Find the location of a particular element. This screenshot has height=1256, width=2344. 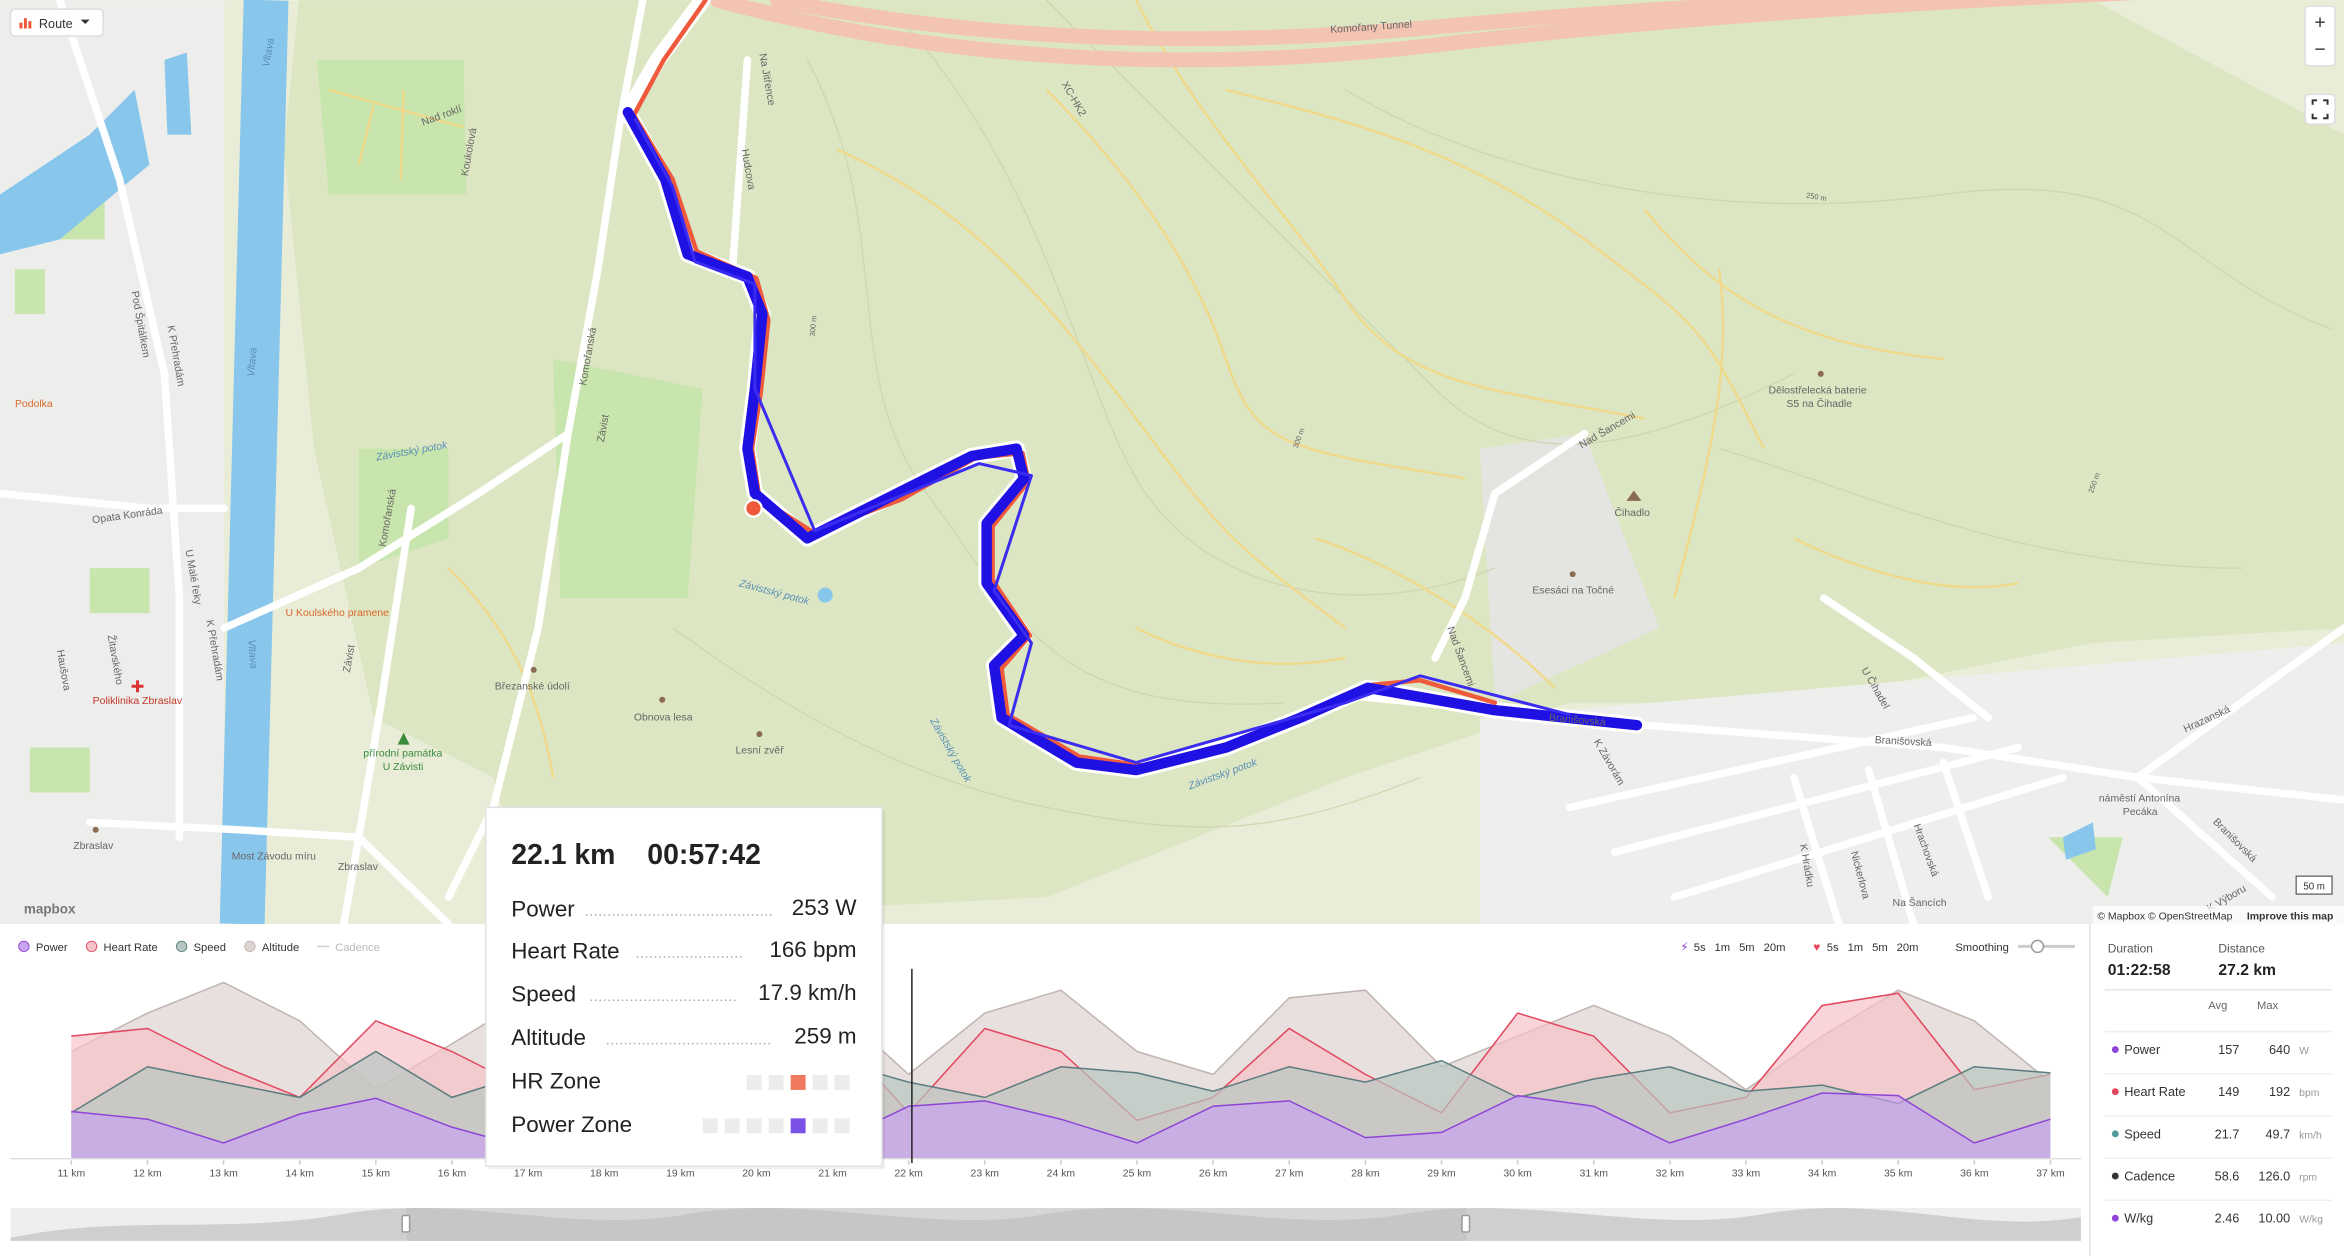

map-label: Branišovská is located at coordinates (1577, 721).